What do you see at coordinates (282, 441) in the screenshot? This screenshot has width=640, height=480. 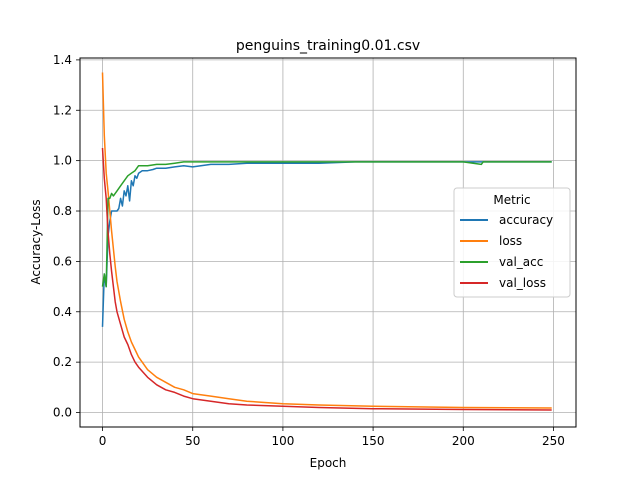 I see `x-tick-label: 100` at bounding box center [282, 441].